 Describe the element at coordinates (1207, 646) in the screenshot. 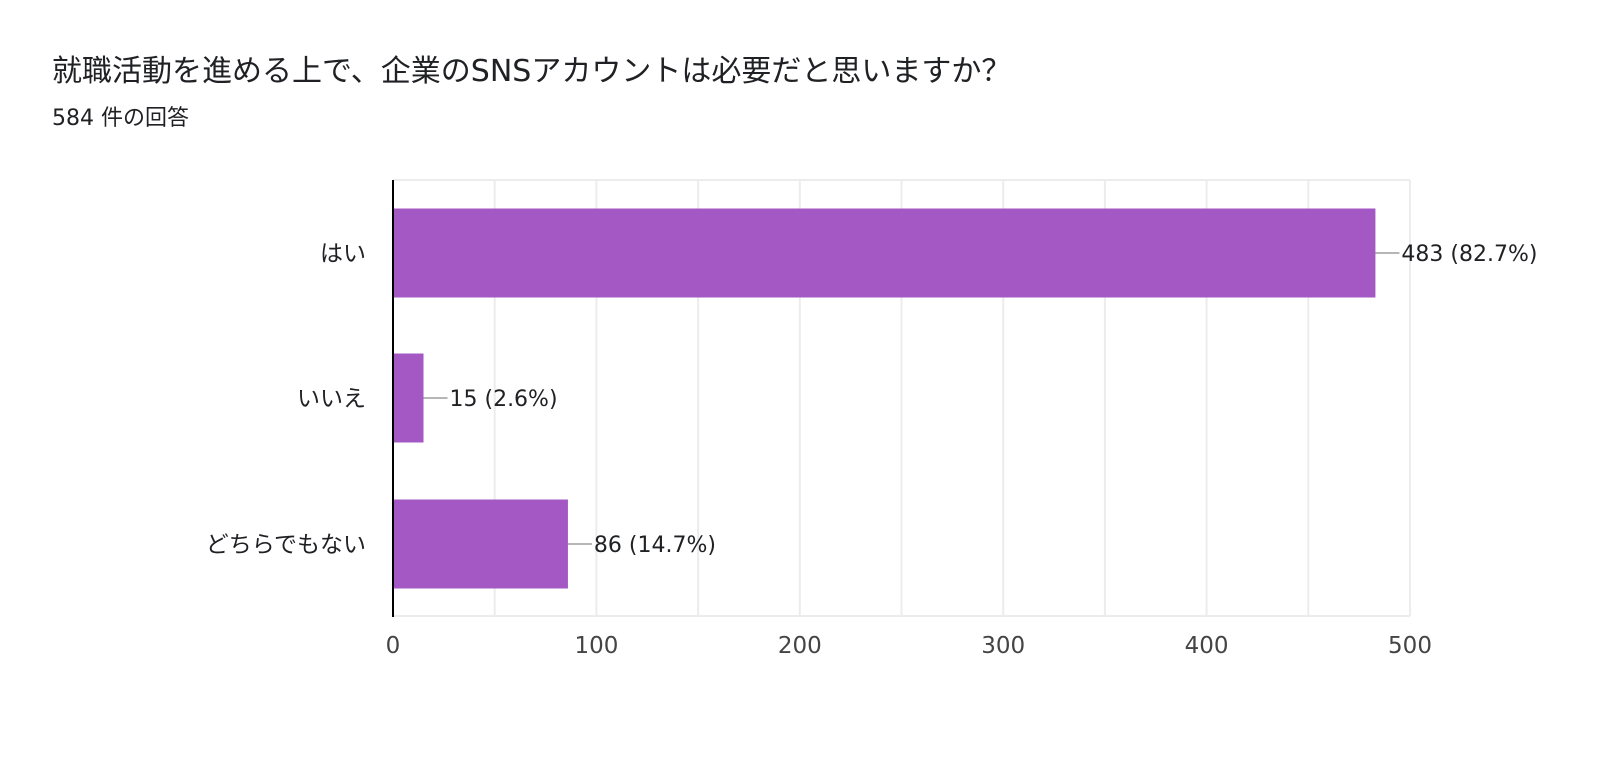

I see `x-tick-label: 400` at that location.